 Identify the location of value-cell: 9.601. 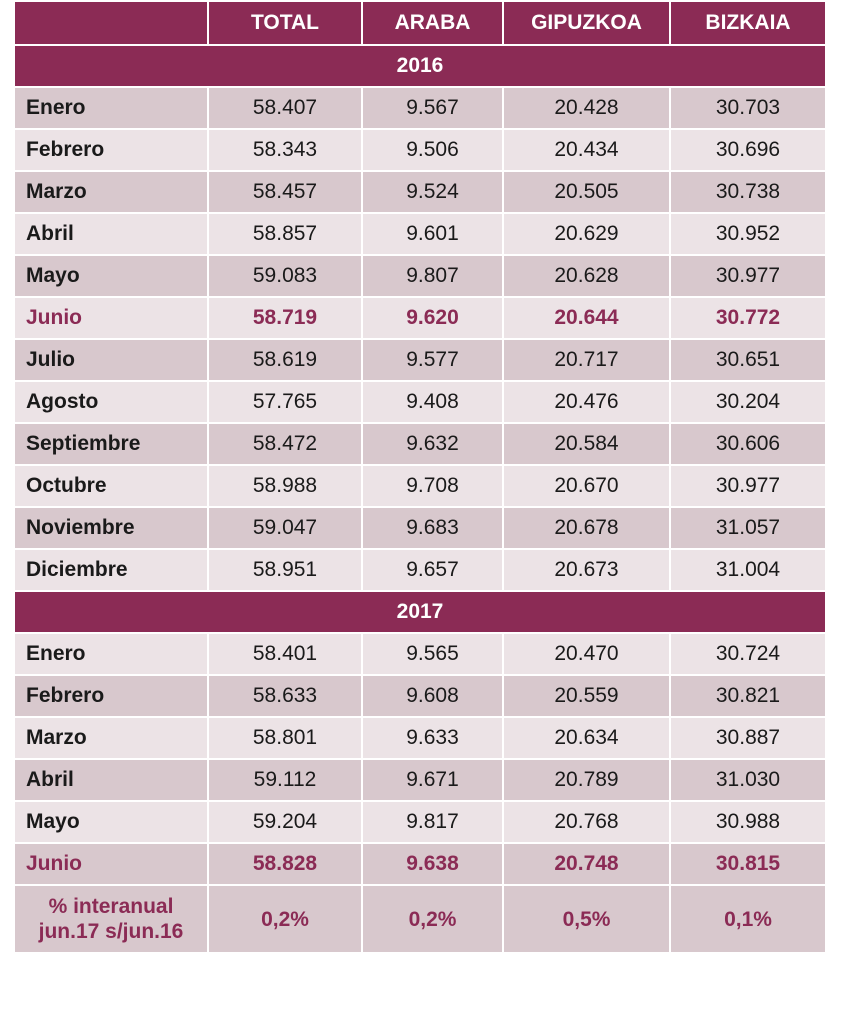
(432, 234).